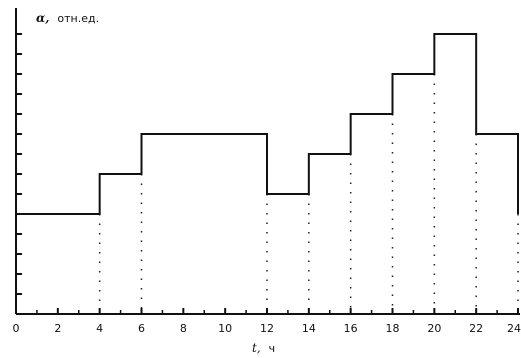 The height and width of the screenshot is (358, 521). What do you see at coordinates (434, 328) in the screenshot?
I see `x-tick-label: 20` at bounding box center [434, 328].